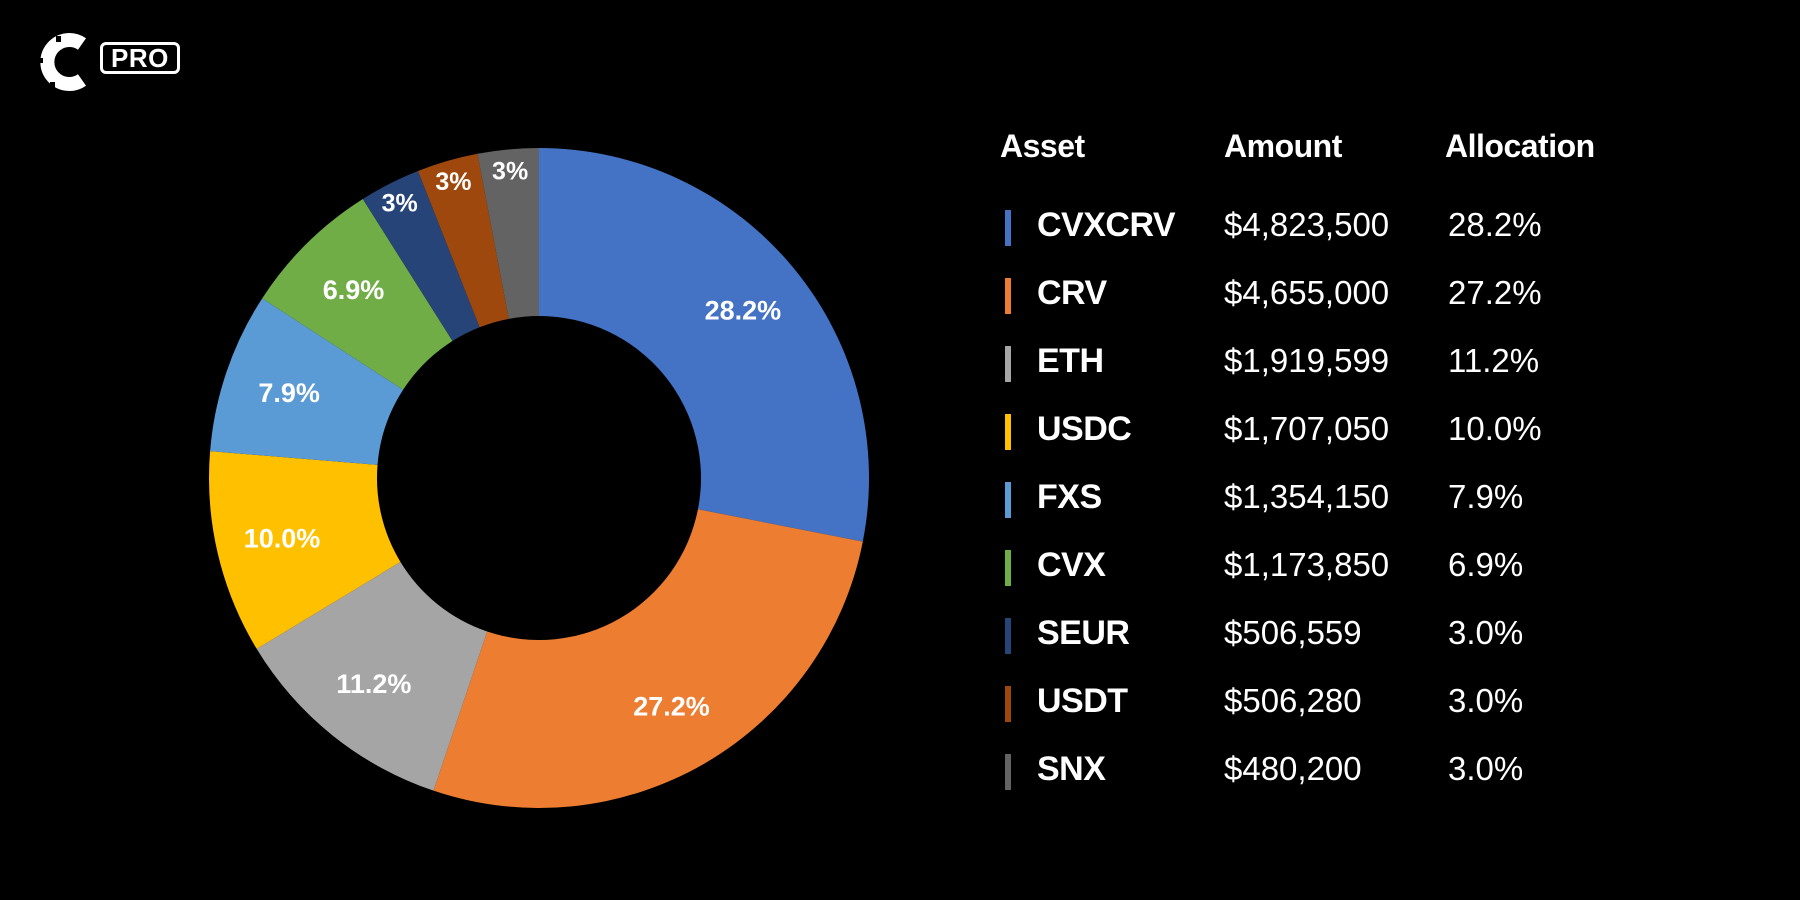 The width and height of the screenshot is (1800, 900). What do you see at coordinates (1106, 225) in the screenshot?
I see `asset-name: CVXCRV` at bounding box center [1106, 225].